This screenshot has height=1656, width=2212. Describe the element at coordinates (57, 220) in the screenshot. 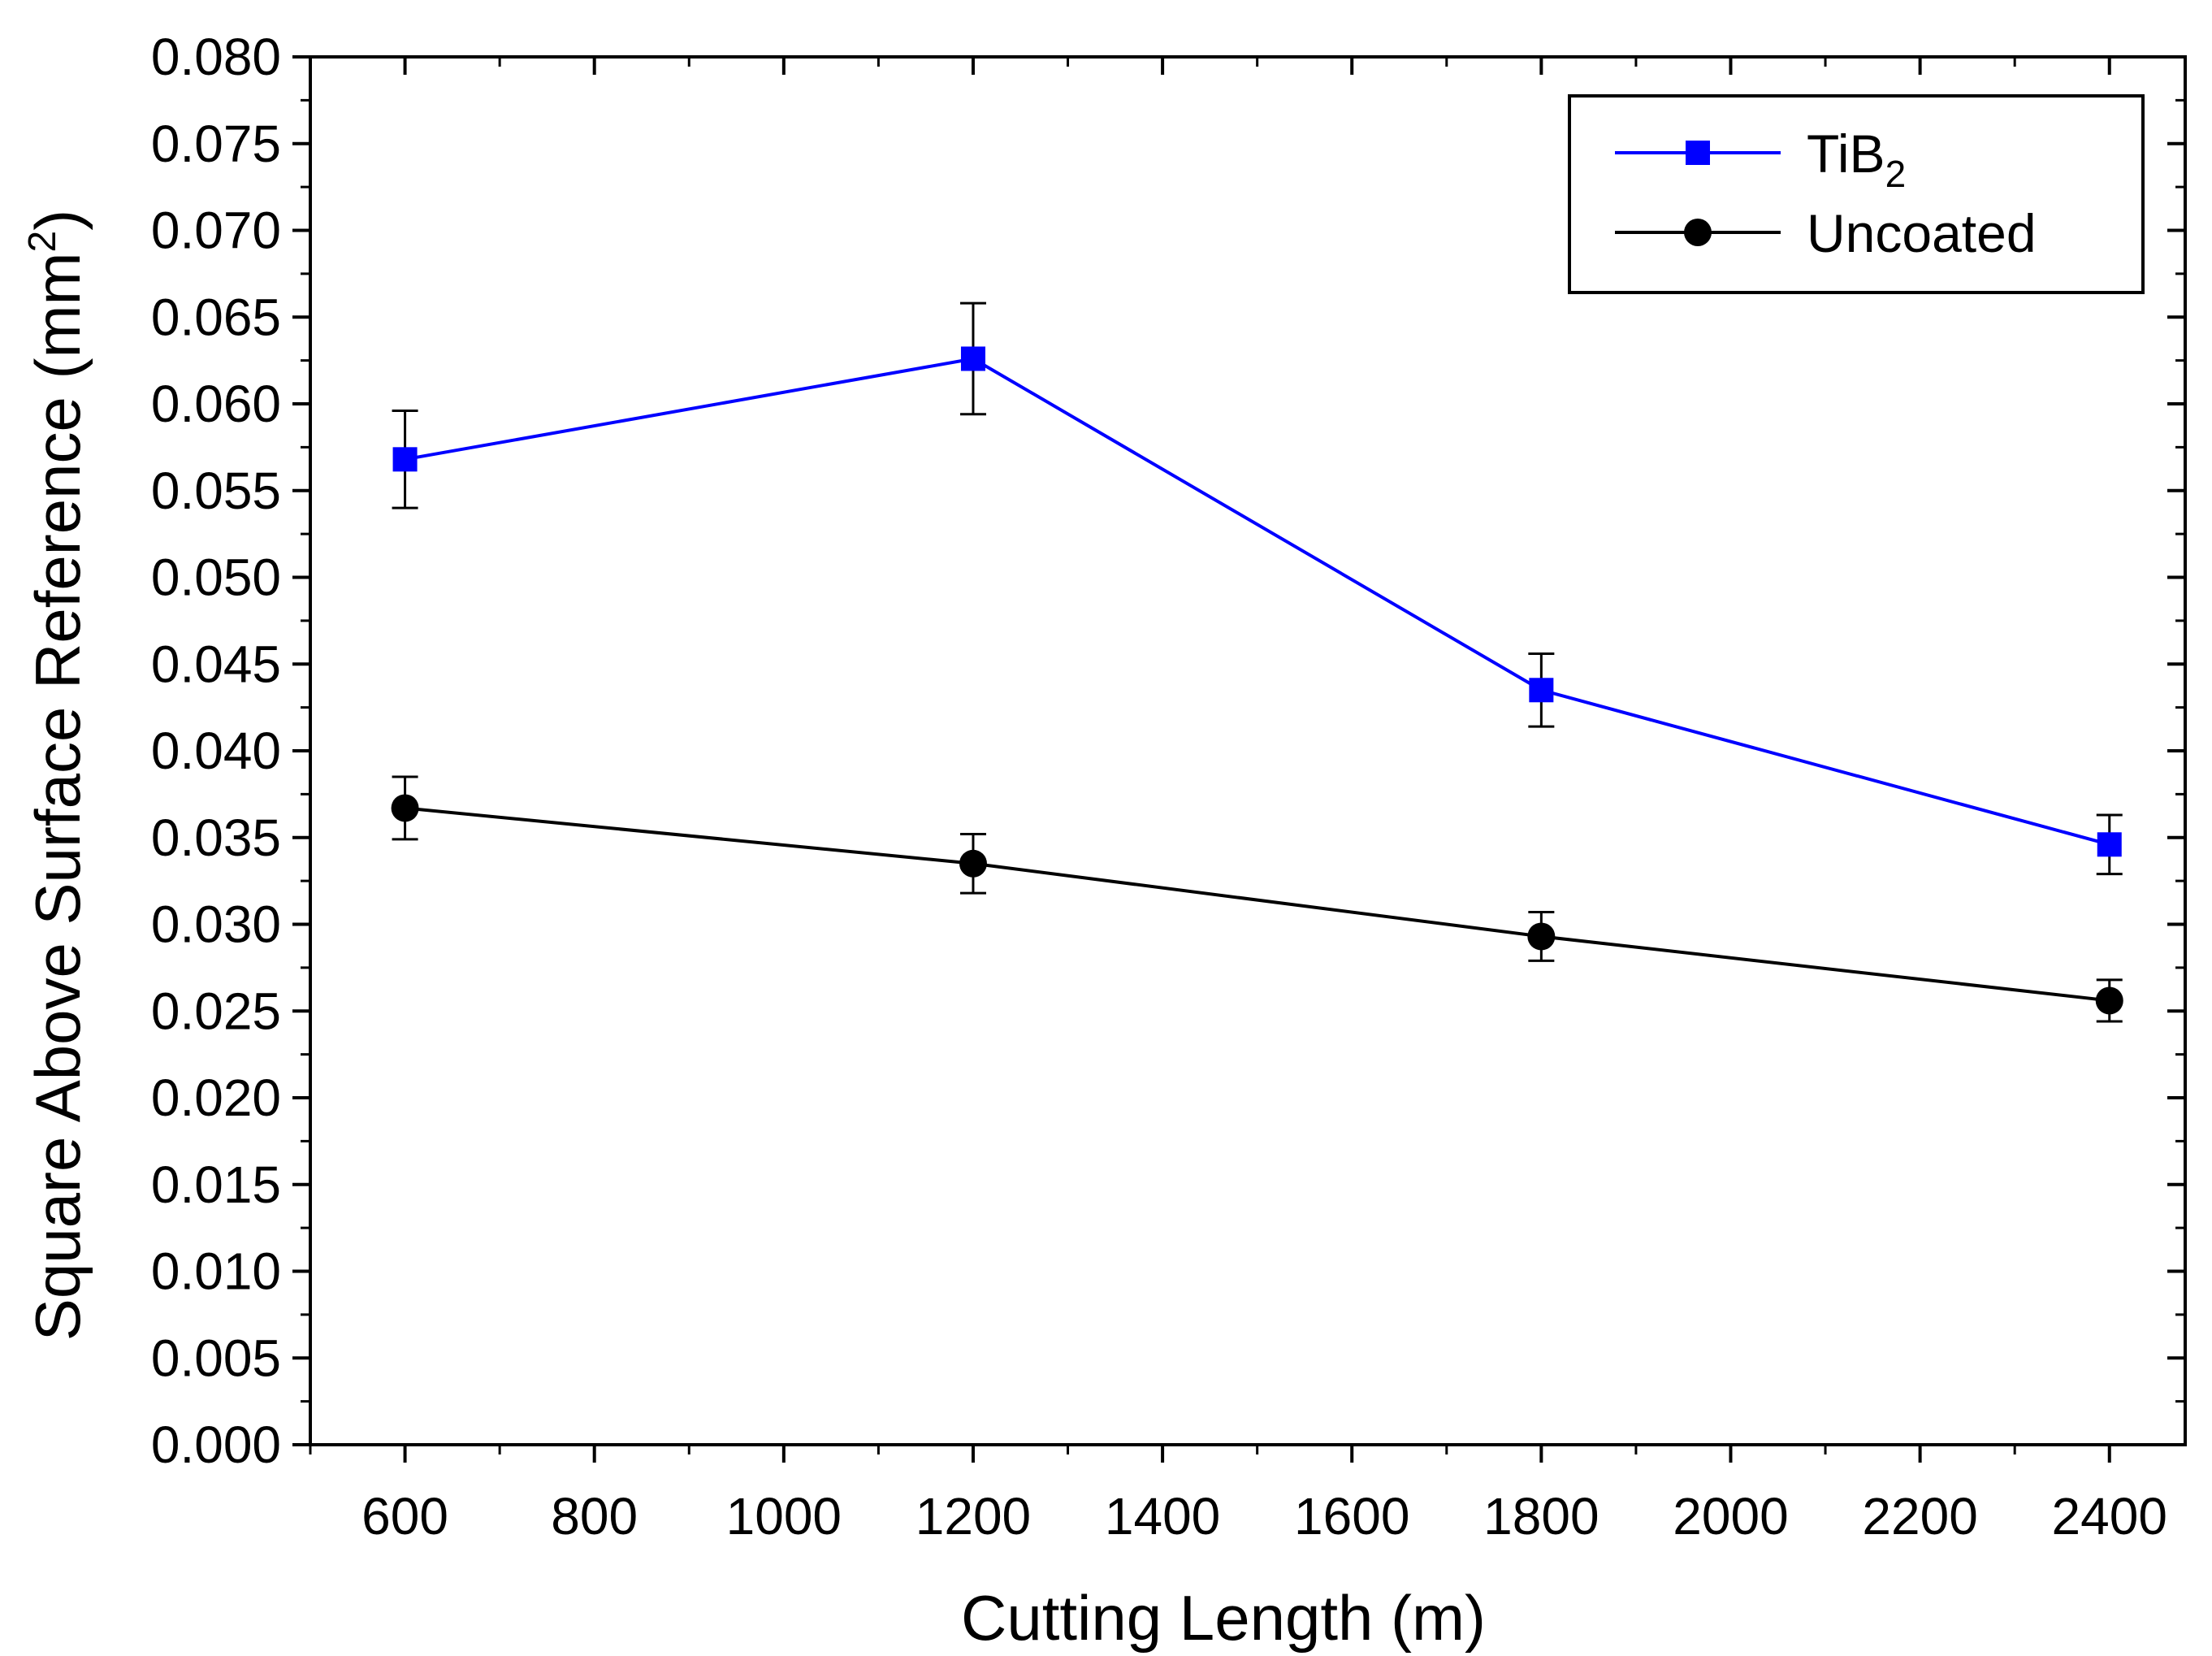

I see `y-axis-title-close: )` at that location.